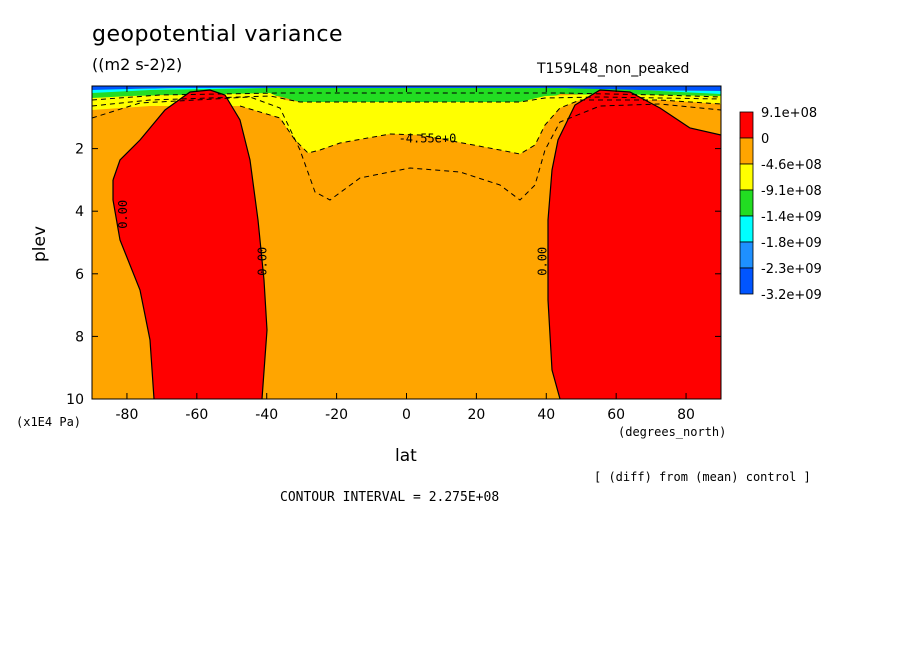 The width and height of the screenshot is (904, 654). Describe the element at coordinates (476, 415) in the screenshot. I see `x-tick-label: 20` at that location.